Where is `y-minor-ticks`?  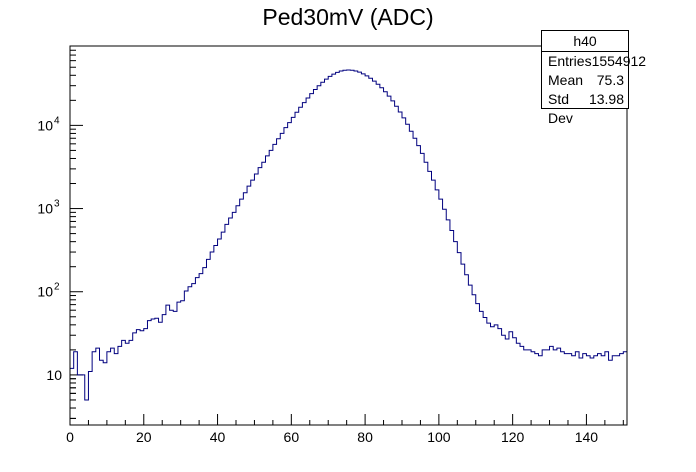 y-minor-ticks is located at coordinates (76, 232).